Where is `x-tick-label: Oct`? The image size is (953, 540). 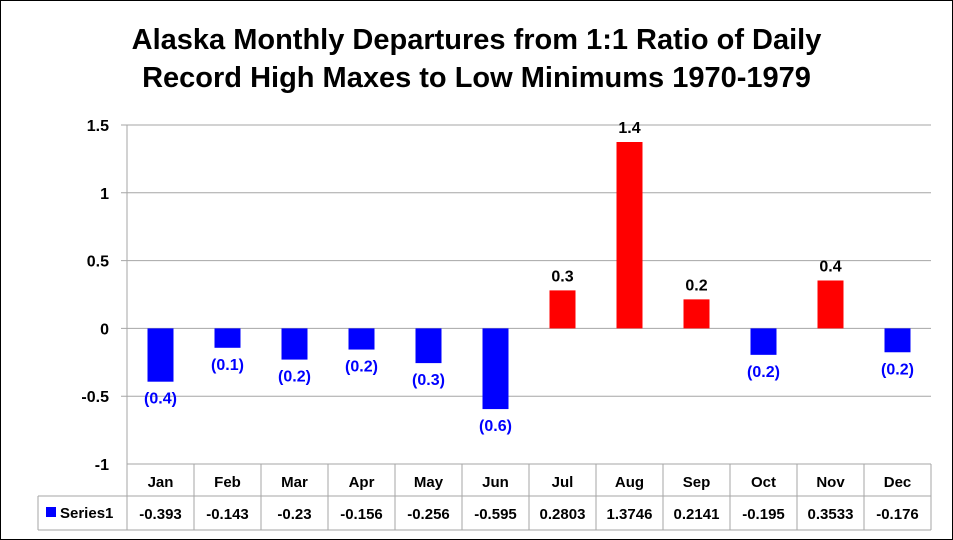
x-tick-label: Oct is located at coordinates (763, 482).